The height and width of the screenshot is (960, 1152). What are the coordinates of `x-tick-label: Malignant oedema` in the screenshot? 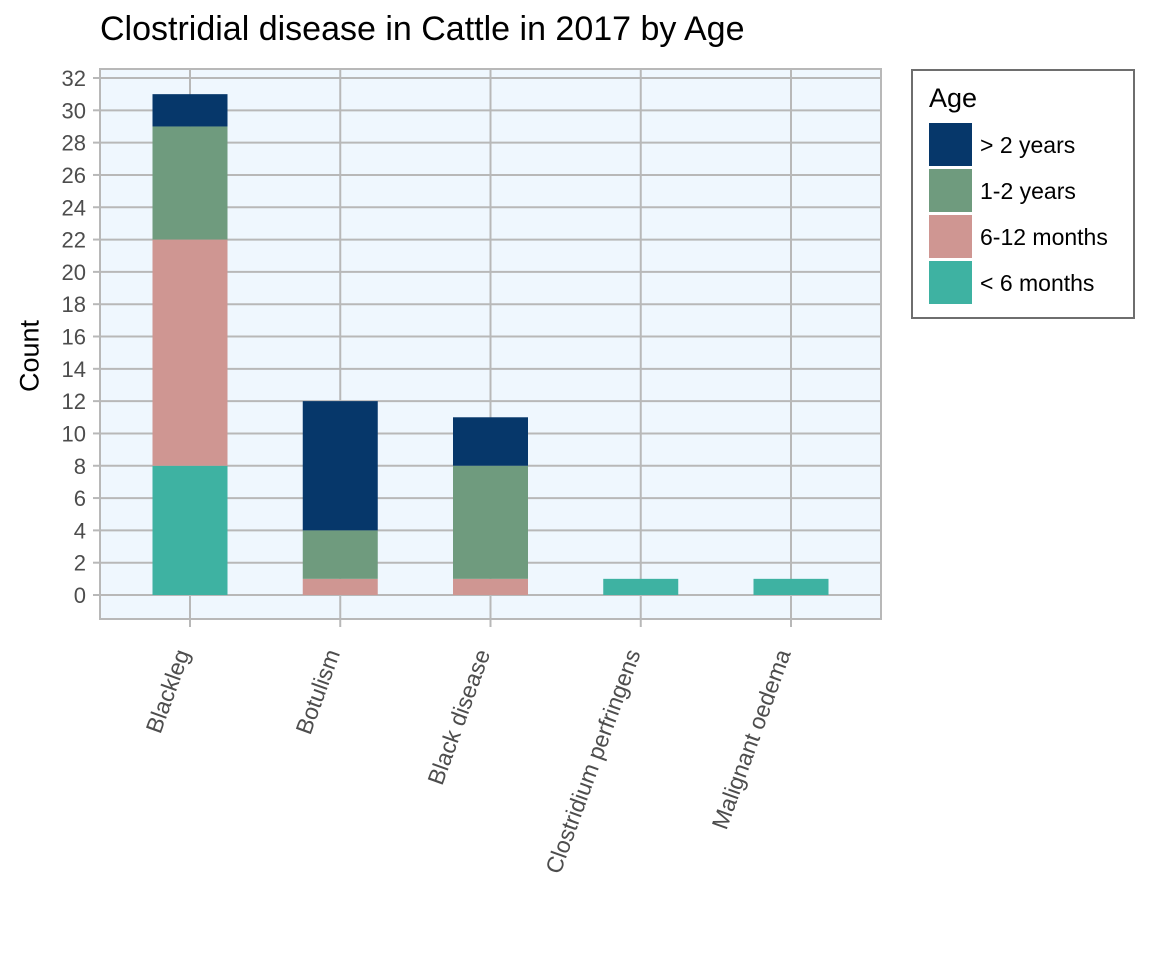 It's located at (751, 739).